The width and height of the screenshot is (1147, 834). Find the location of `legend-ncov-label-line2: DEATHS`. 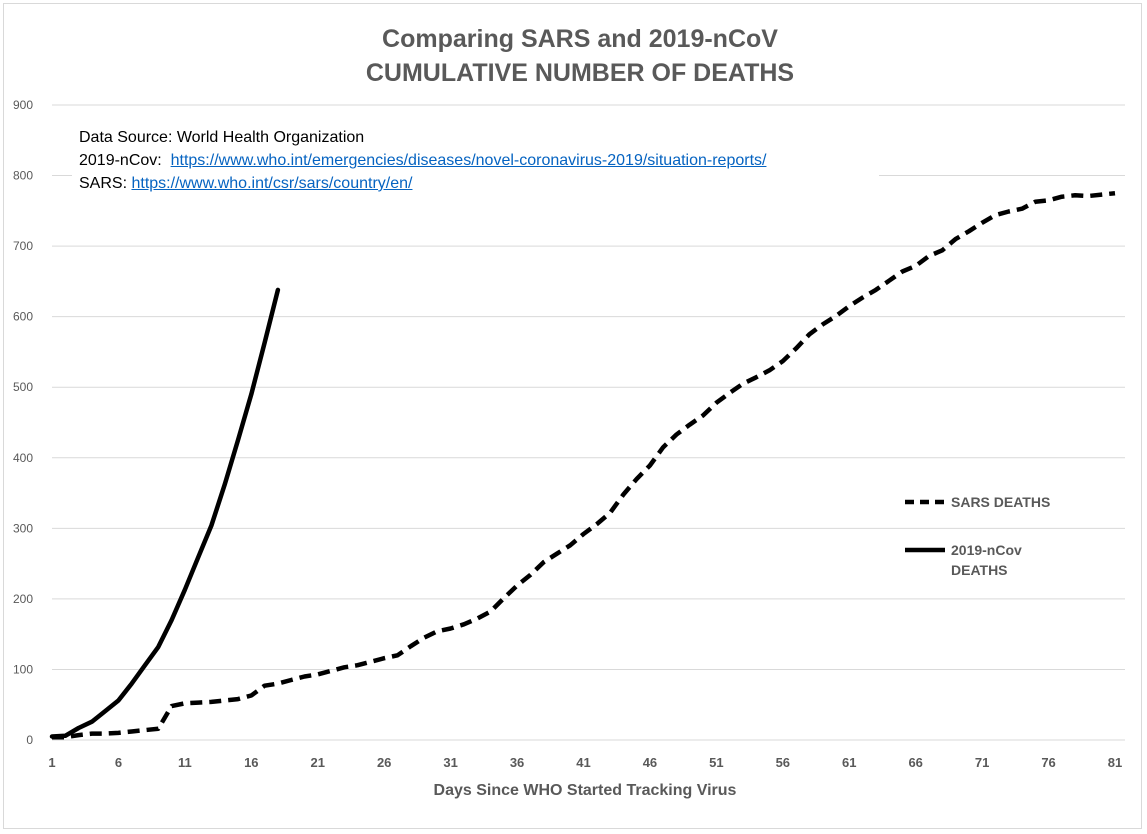

legend-ncov-label-line2: DEATHS is located at coordinates (979, 570).